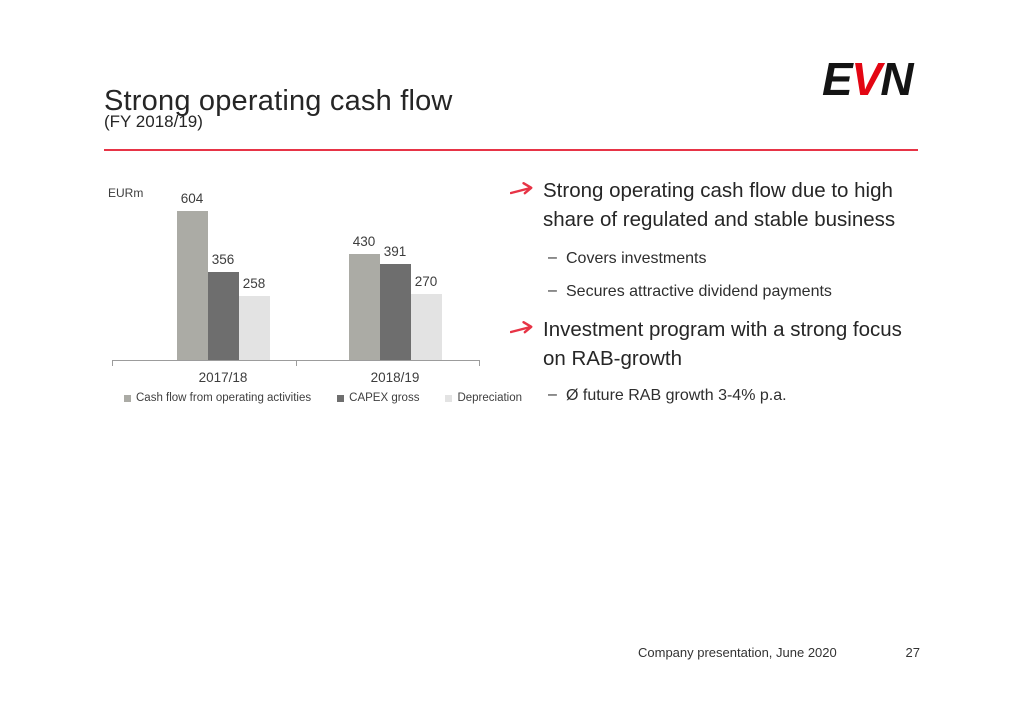 The image size is (1024, 724). I want to click on chart-unit-label: EURm, so click(126, 193).